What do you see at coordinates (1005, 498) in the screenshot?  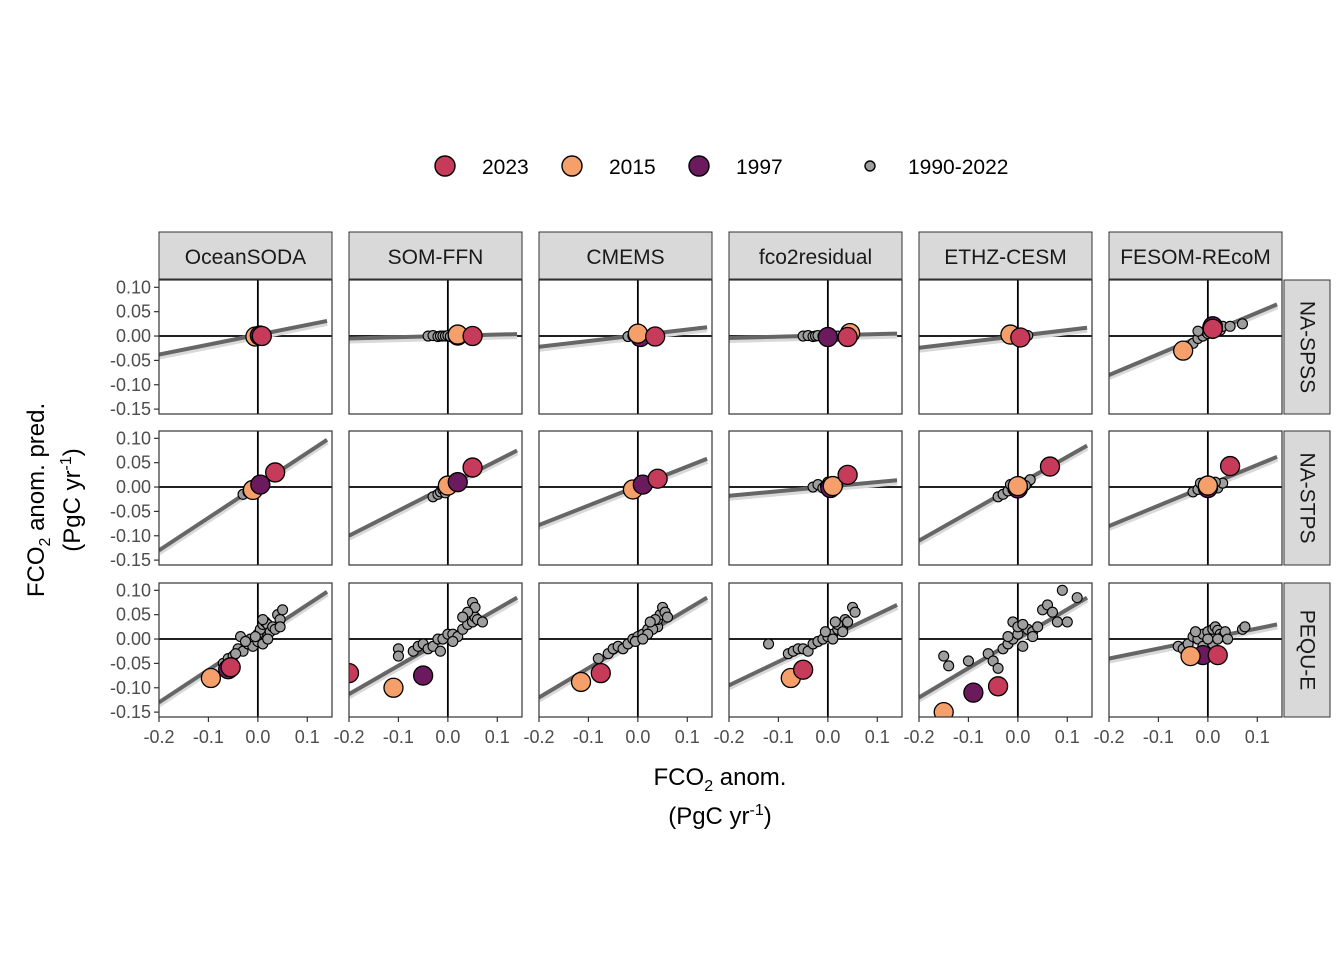 I see `panel-ethz-cesm-na-stps` at bounding box center [1005, 498].